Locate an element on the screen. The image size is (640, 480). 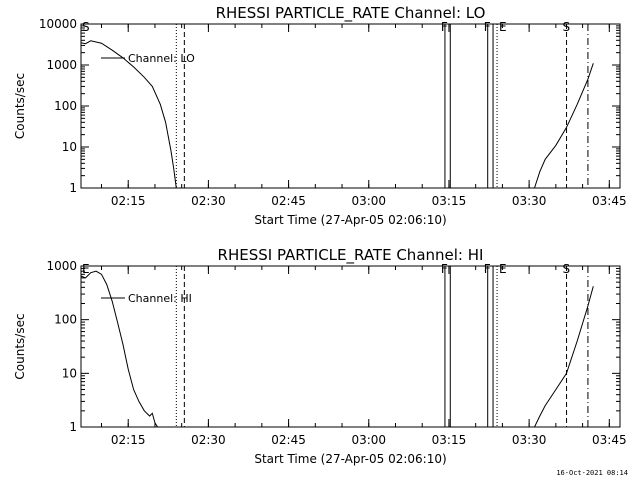
panel1-y-tick-label: 1 is located at coordinates (73, 188).